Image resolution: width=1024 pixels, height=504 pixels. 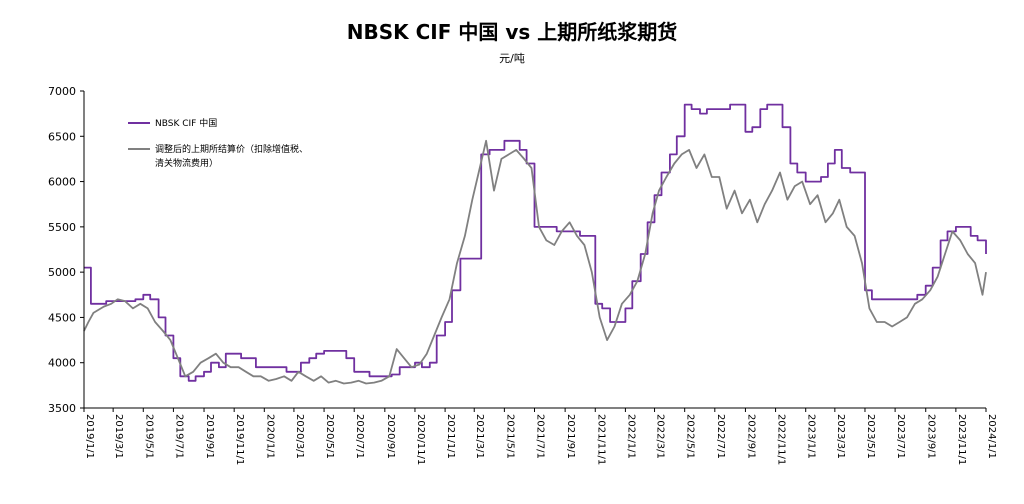 I want to click on x-tick-label: 2021/7/1, so click(x=540, y=436).